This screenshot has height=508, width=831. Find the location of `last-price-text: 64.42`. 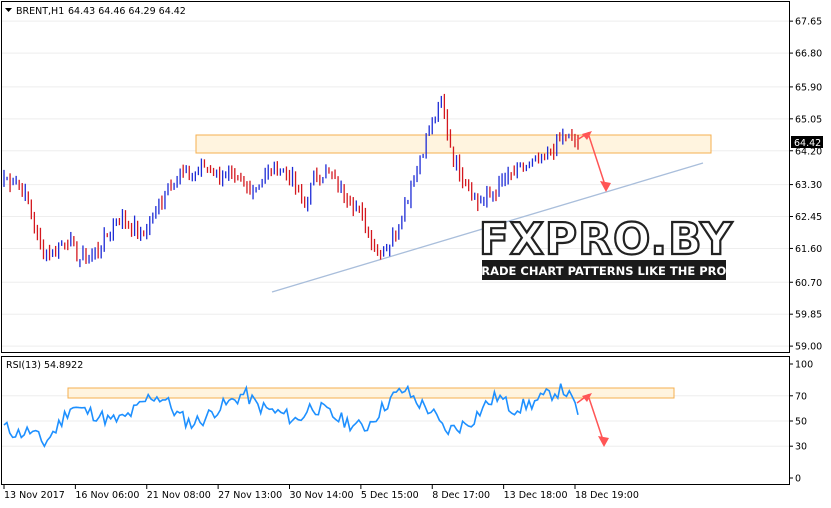

last-price-text: 64.42 is located at coordinates (807, 143).